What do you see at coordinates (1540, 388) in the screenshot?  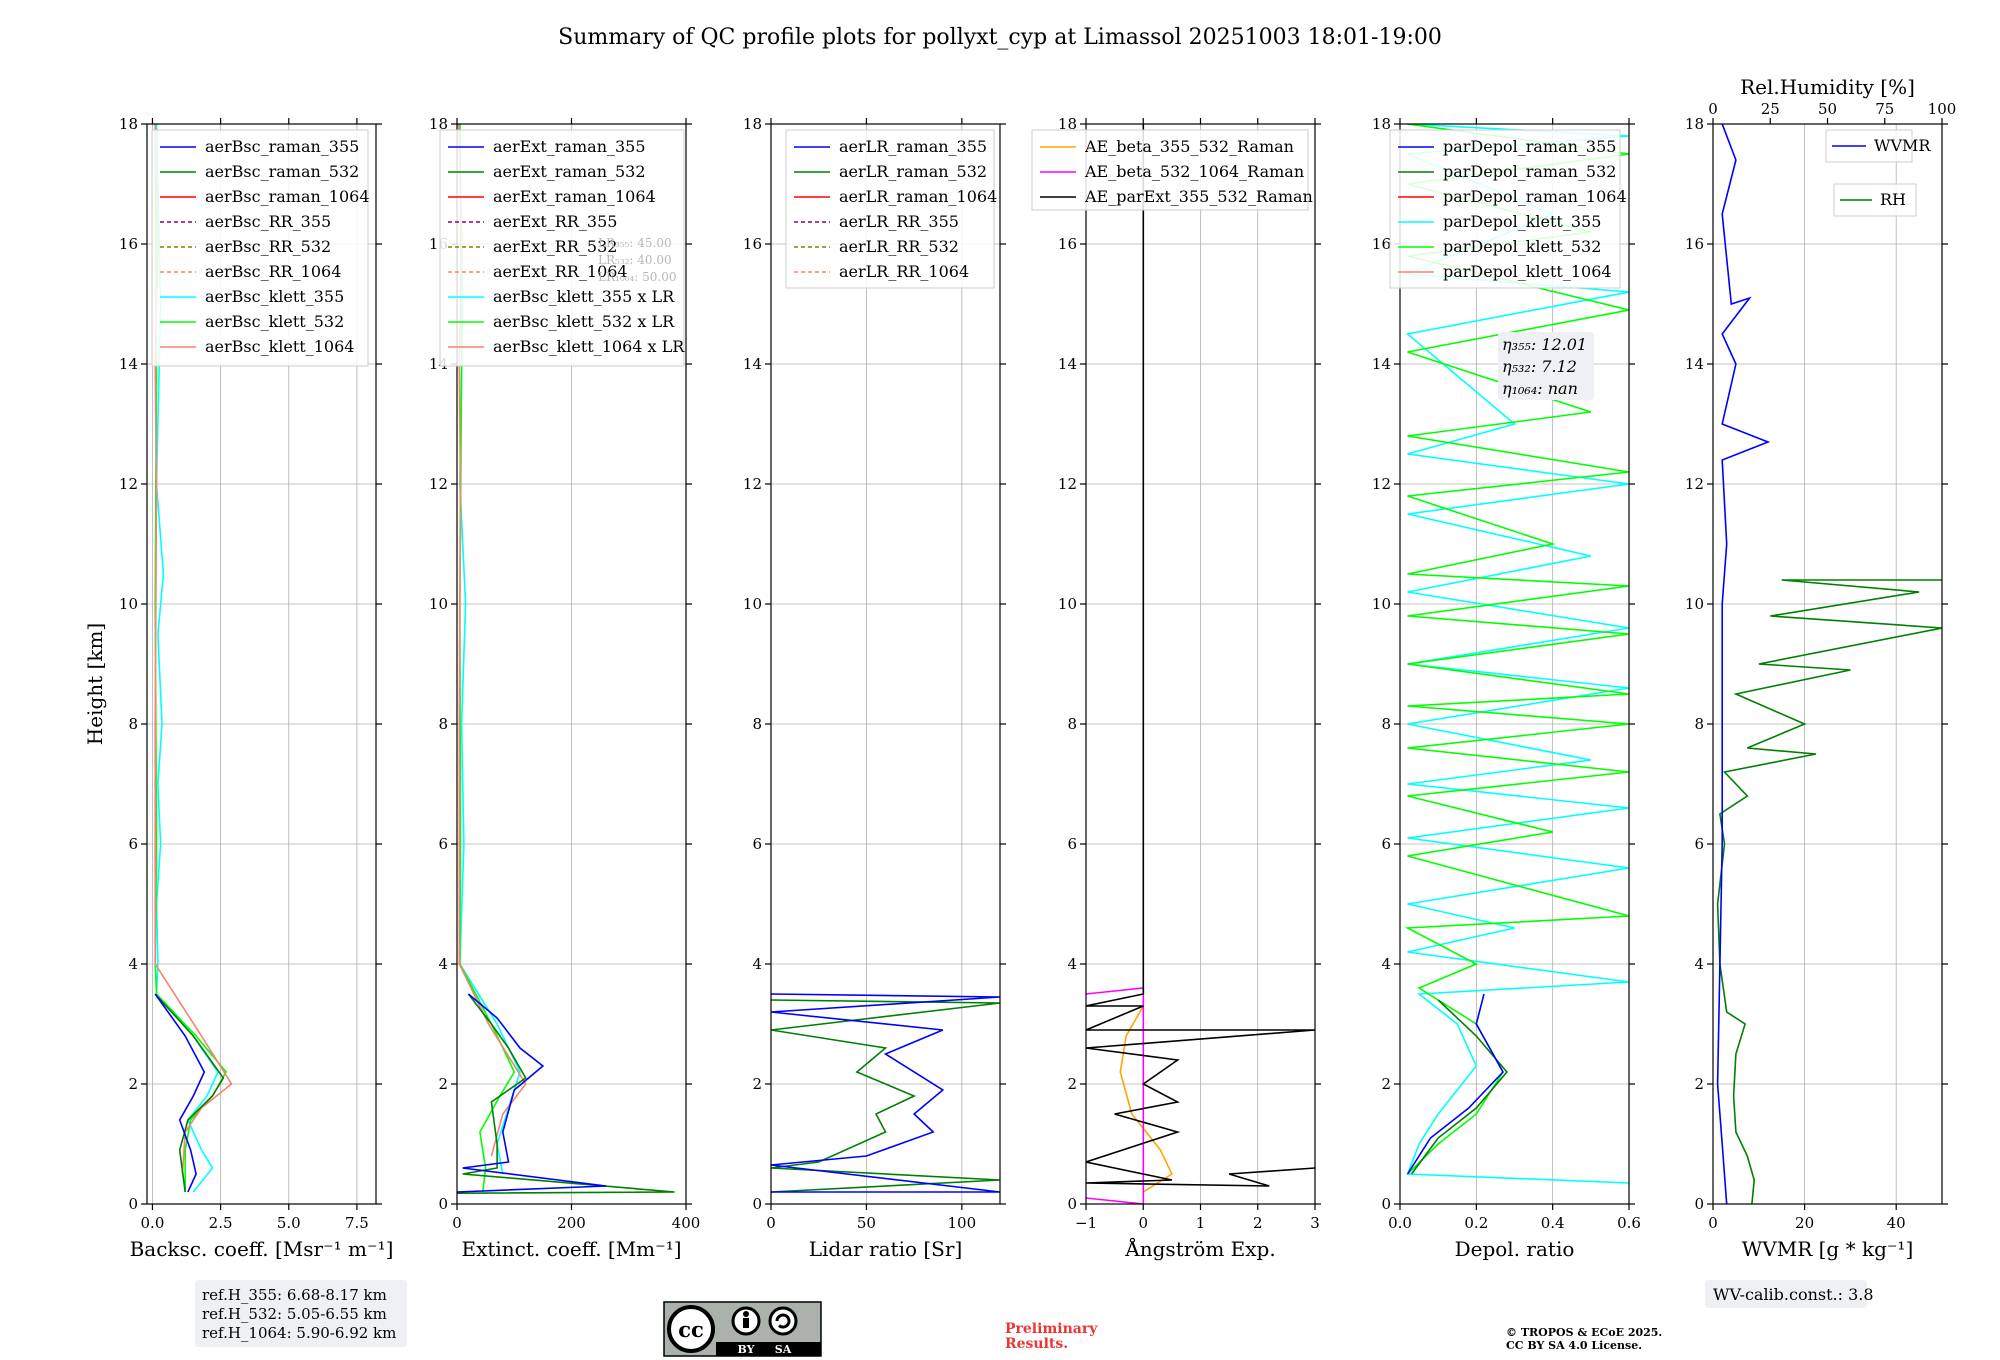 I see `eta-note: η₁₀₆₄: nan` at bounding box center [1540, 388].